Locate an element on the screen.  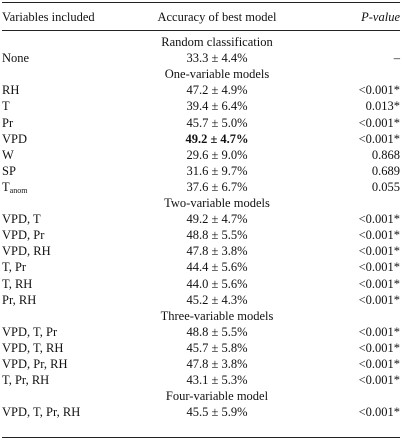
group-title: Random classification is located at coordinates (217, 42).